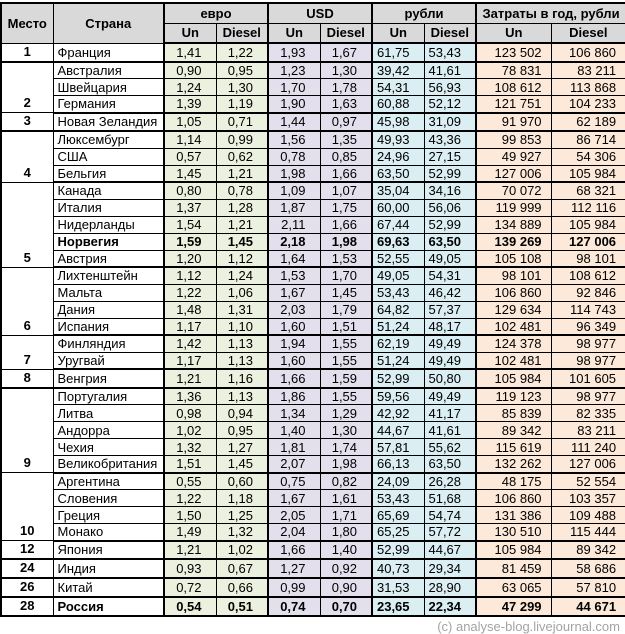 This screenshot has width=625, height=634. What do you see at coordinates (346, 430) in the screenshot?
I see `value-cell-usd-diesel: 1,30` at bounding box center [346, 430].